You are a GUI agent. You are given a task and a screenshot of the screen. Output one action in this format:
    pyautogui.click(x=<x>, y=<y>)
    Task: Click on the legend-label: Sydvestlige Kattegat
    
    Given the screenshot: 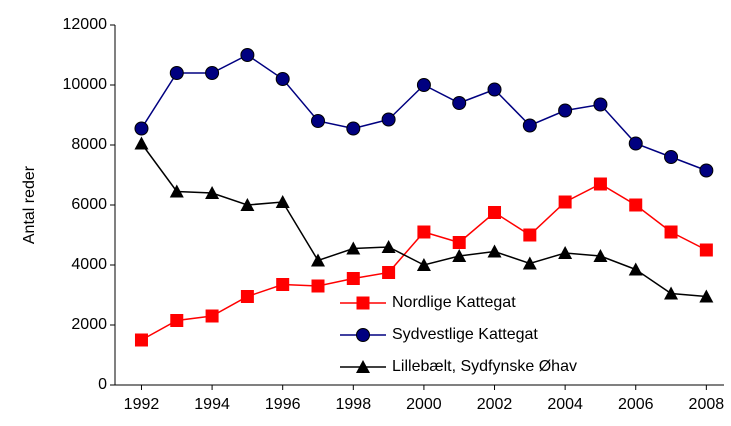 What is the action you would take?
    pyautogui.click(x=465, y=334)
    